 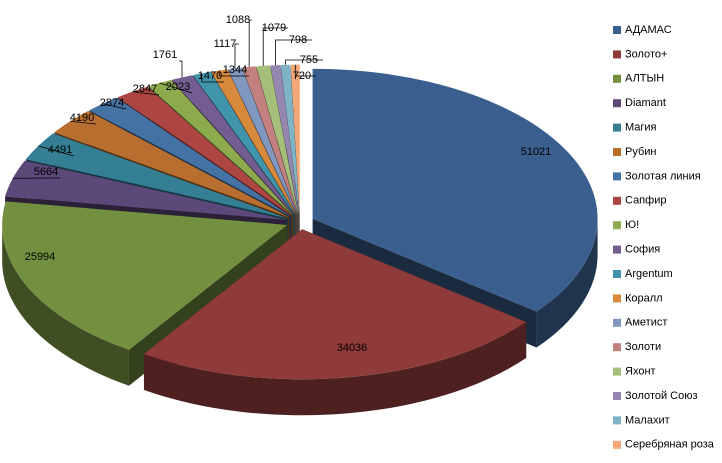 What do you see at coordinates (642, 250) in the screenshot?
I see `legend-label: София` at bounding box center [642, 250].